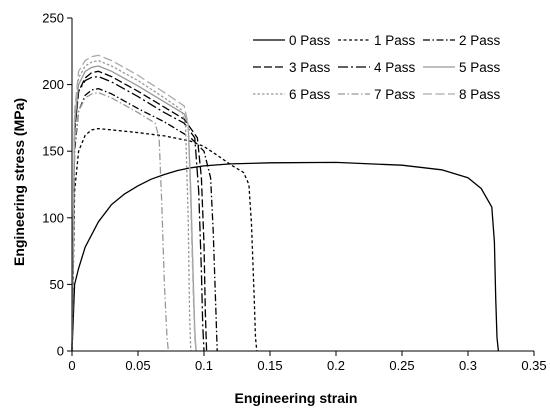 The width and height of the screenshot is (550, 416). What do you see at coordinates (307, 362) in the screenshot?
I see `x-axis-ticks: 0 0.05 0.1 0.15 0.2 0.25 0.3 0.35` at bounding box center [307, 362].